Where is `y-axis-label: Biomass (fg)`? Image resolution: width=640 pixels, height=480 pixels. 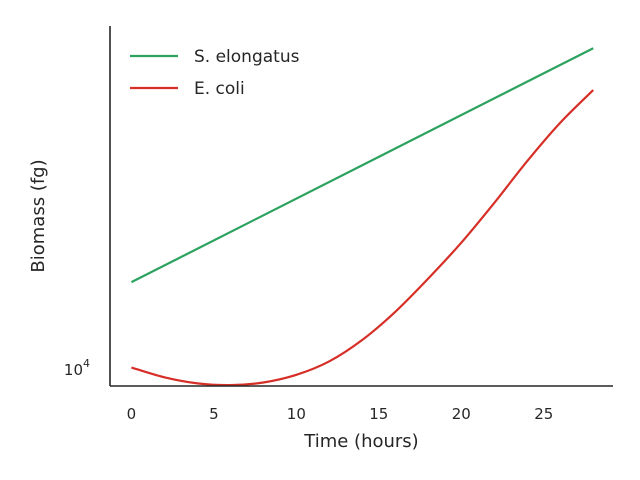 y-axis-label: Biomass (fg) is located at coordinates (38, 215).